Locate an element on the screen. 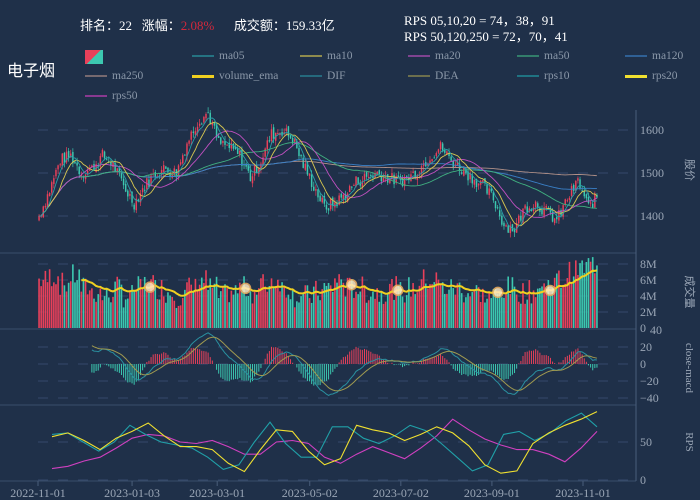 This screenshot has width=700, height=500. legend-item-ma250: ma250 is located at coordinates (114, 76).